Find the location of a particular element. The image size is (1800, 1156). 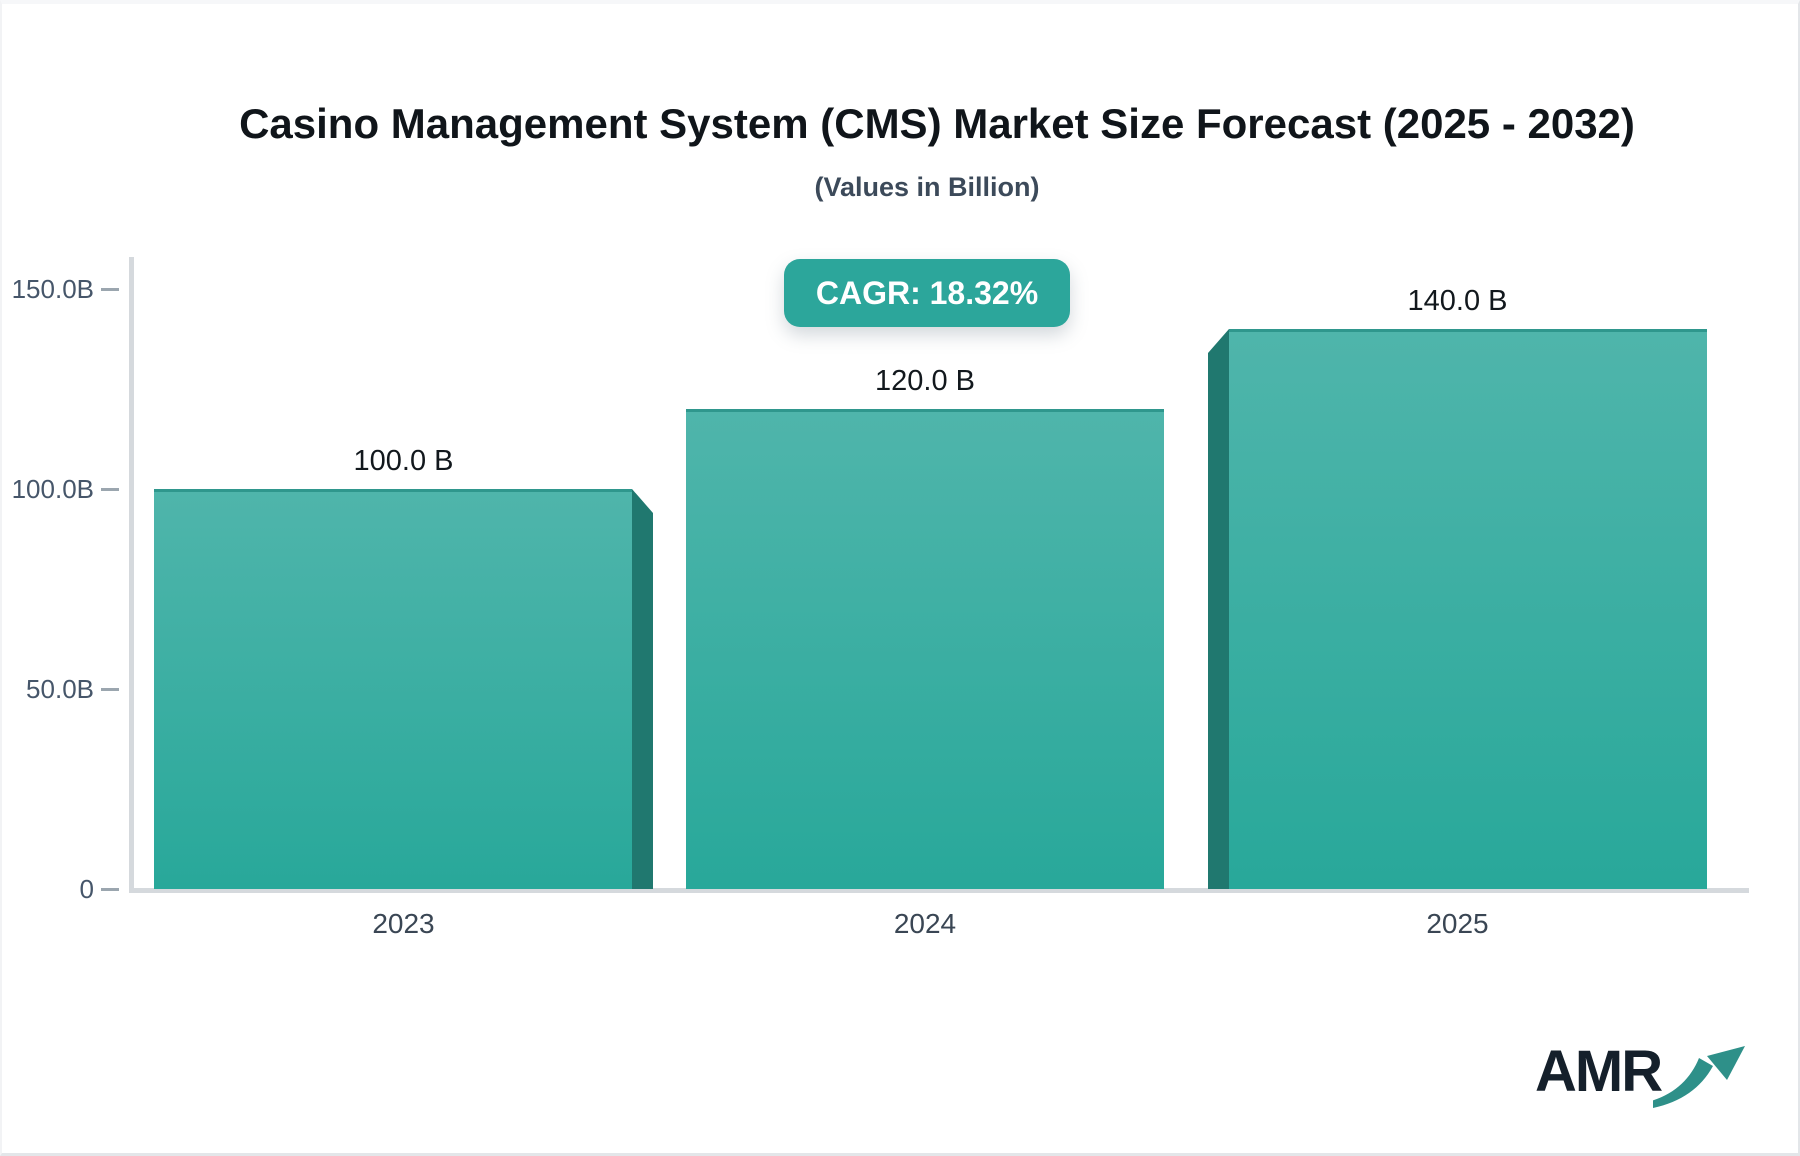

x-axis-label: 2025 is located at coordinates (1457, 923).